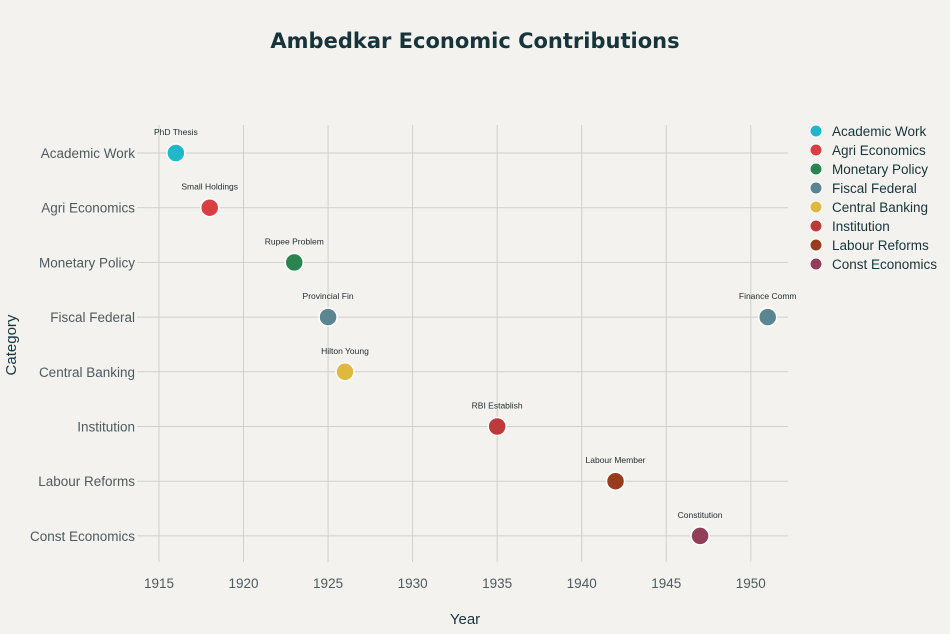 This screenshot has height=634, width=950. Describe the element at coordinates (209, 187) in the screenshot. I see `data-label: Small Holdings` at that location.